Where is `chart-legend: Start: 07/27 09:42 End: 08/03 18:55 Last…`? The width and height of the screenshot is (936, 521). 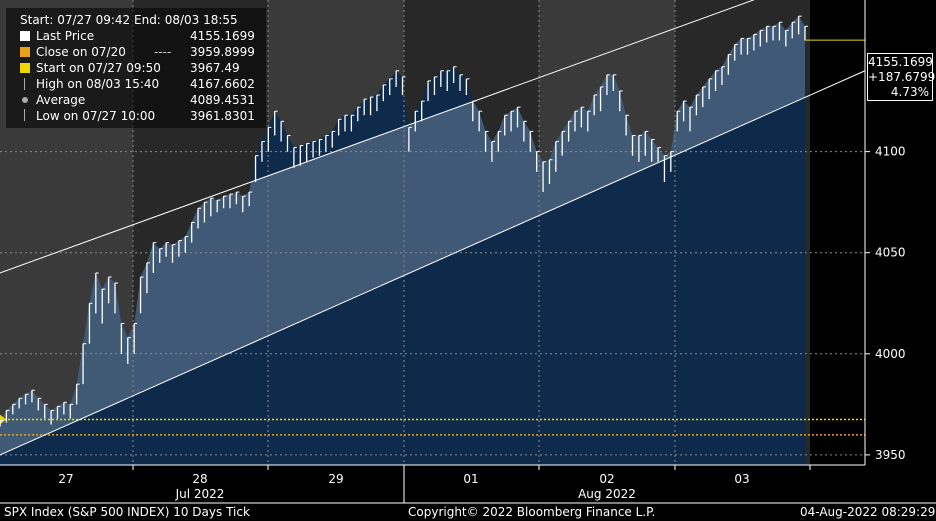 chart-legend: Start: 07/27 09:42 End: 08/03 18:55 Last… is located at coordinates (136, 68).